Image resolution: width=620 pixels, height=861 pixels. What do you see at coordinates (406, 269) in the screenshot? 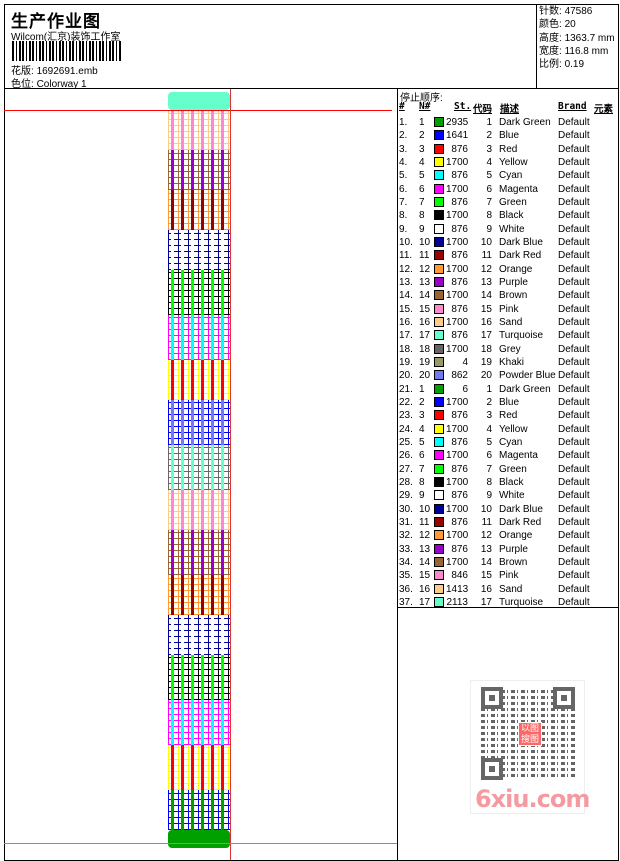
I see `row-index: 12.` at bounding box center [406, 269].